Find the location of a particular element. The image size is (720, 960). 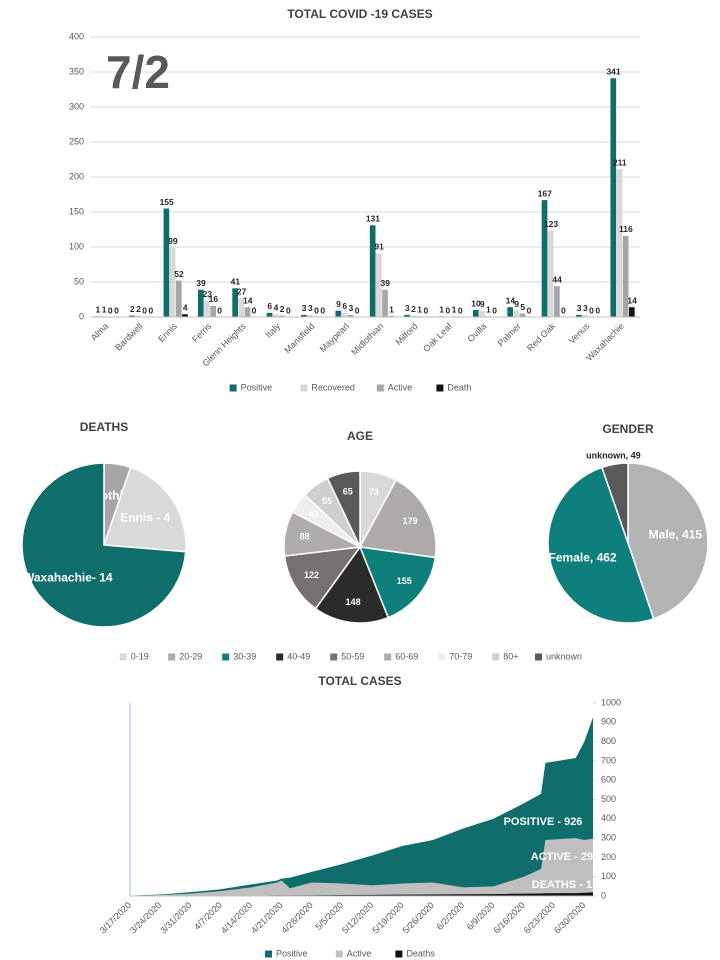

legend-label: Positive is located at coordinates (292, 953).